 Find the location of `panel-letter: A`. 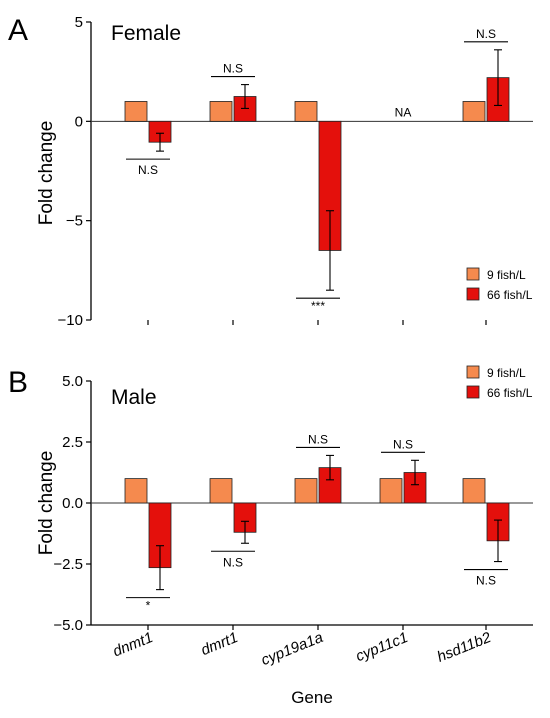

panel-letter: A is located at coordinates (18, 30).